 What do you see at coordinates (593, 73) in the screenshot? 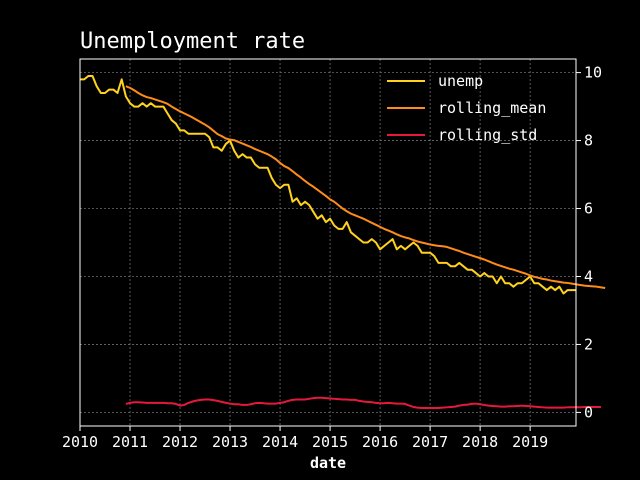
I see `y-tick-label: 10` at bounding box center [593, 73].